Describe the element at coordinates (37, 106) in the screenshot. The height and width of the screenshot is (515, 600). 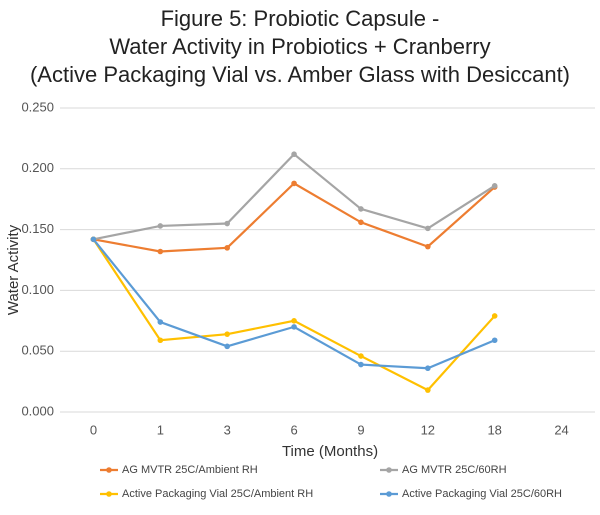
I see `y-tick-label: 0.250` at that location.